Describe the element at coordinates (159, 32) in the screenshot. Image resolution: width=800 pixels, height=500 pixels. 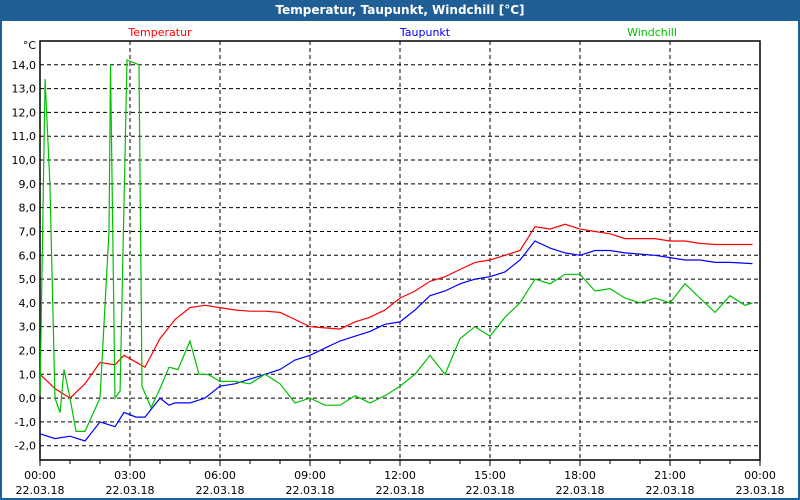
I see `legend-temperatur: Temperatur` at that location.